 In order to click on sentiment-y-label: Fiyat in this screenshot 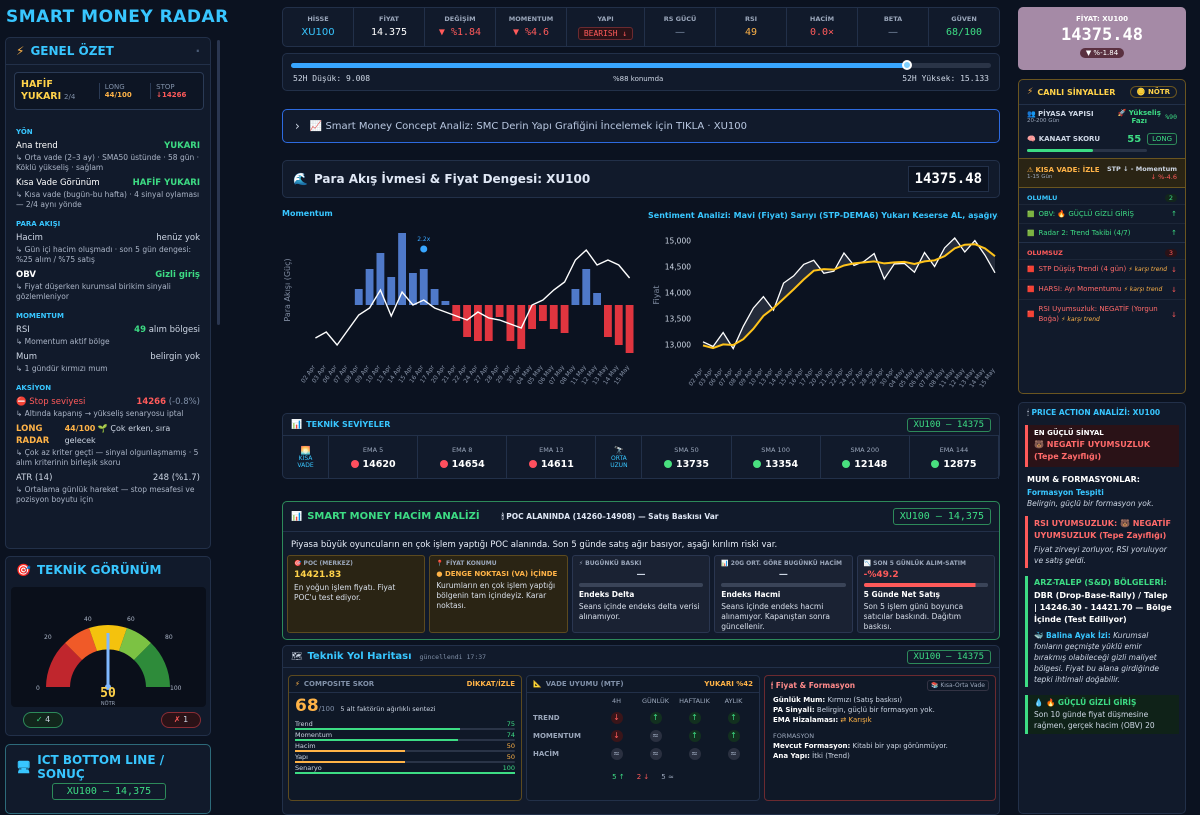, I will do `click(656, 294)`.